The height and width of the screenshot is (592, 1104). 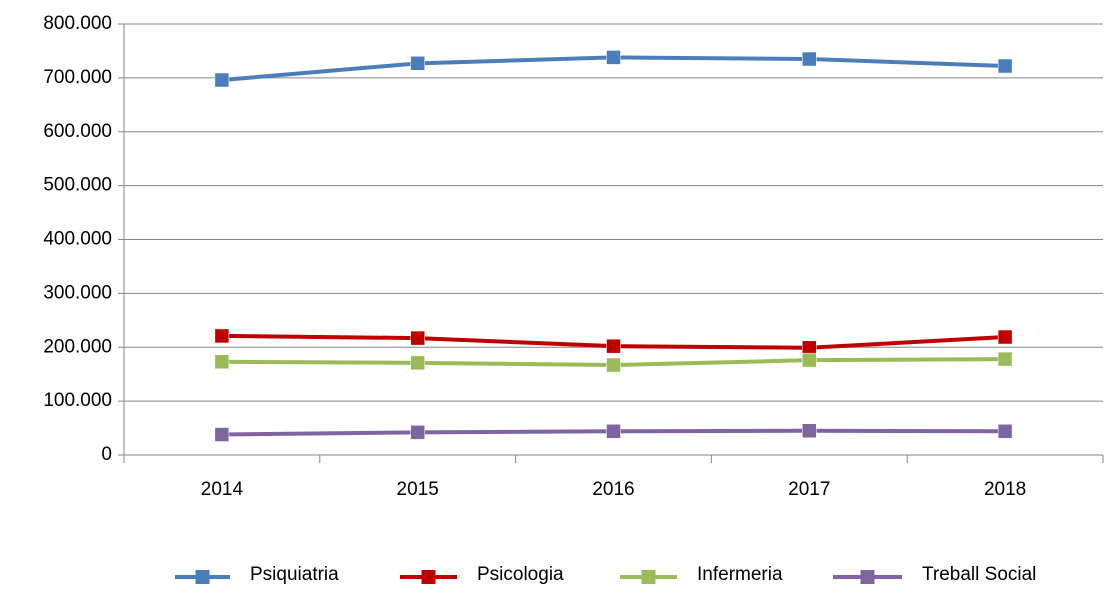 What do you see at coordinates (613, 489) in the screenshot?
I see `x-tick-label: 2016` at bounding box center [613, 489].